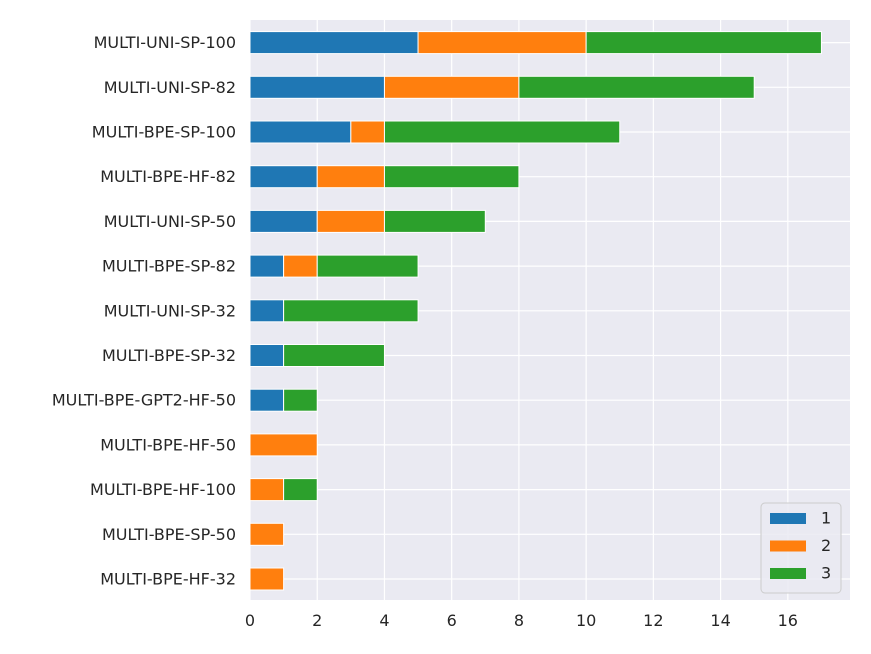  What do you see at coordinates (317, 620) in the screenshot?
I see `x-tick-label: 2` at bounding box center [317, 620].